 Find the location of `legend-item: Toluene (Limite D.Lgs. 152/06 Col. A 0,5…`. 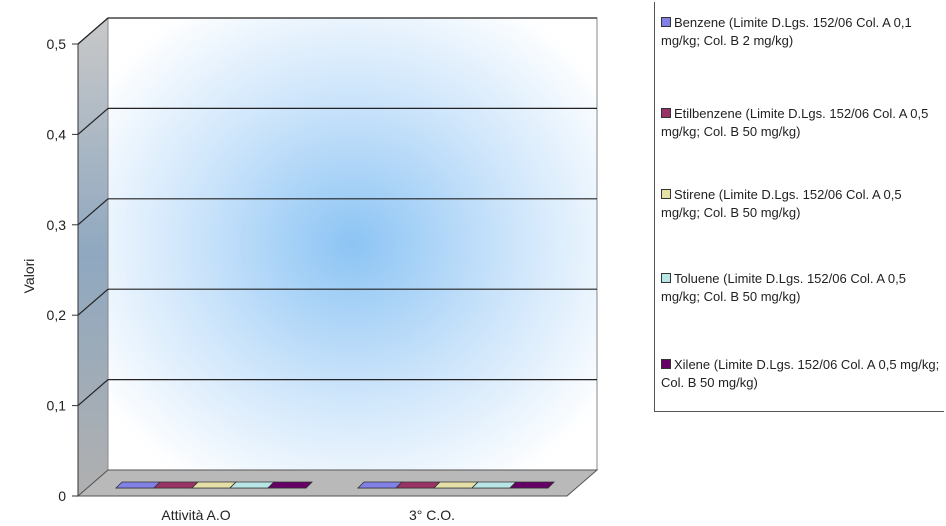

legend-item: Toluene (Limite D.Lgs. 152/06 Col. A 0,5… is located at coordinates (802, 288).